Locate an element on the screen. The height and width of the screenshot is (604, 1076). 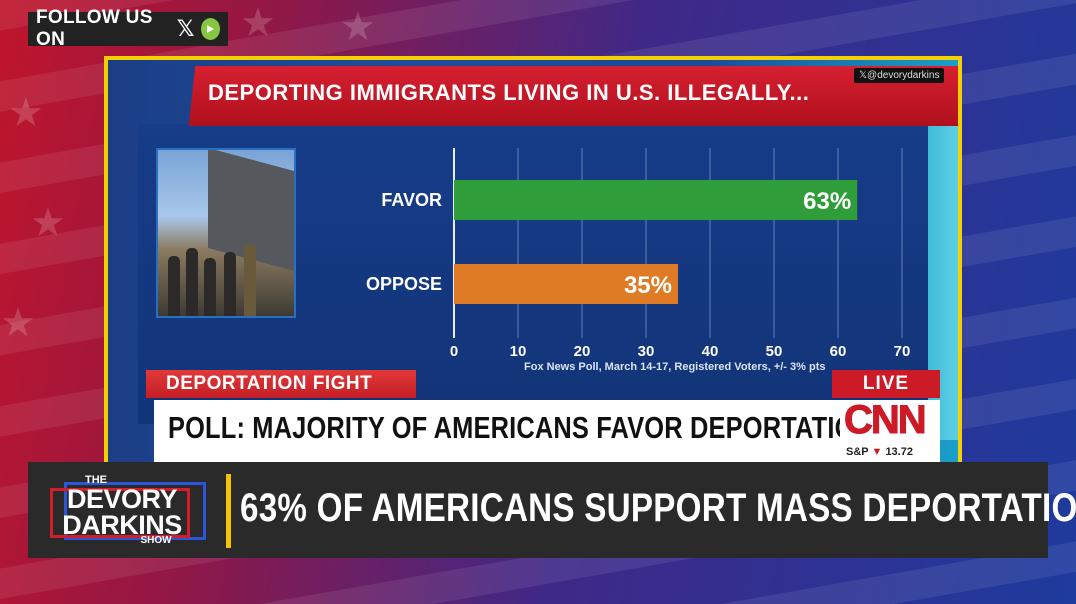
x-tick-label: 60 is located at coordinates (838, 351).